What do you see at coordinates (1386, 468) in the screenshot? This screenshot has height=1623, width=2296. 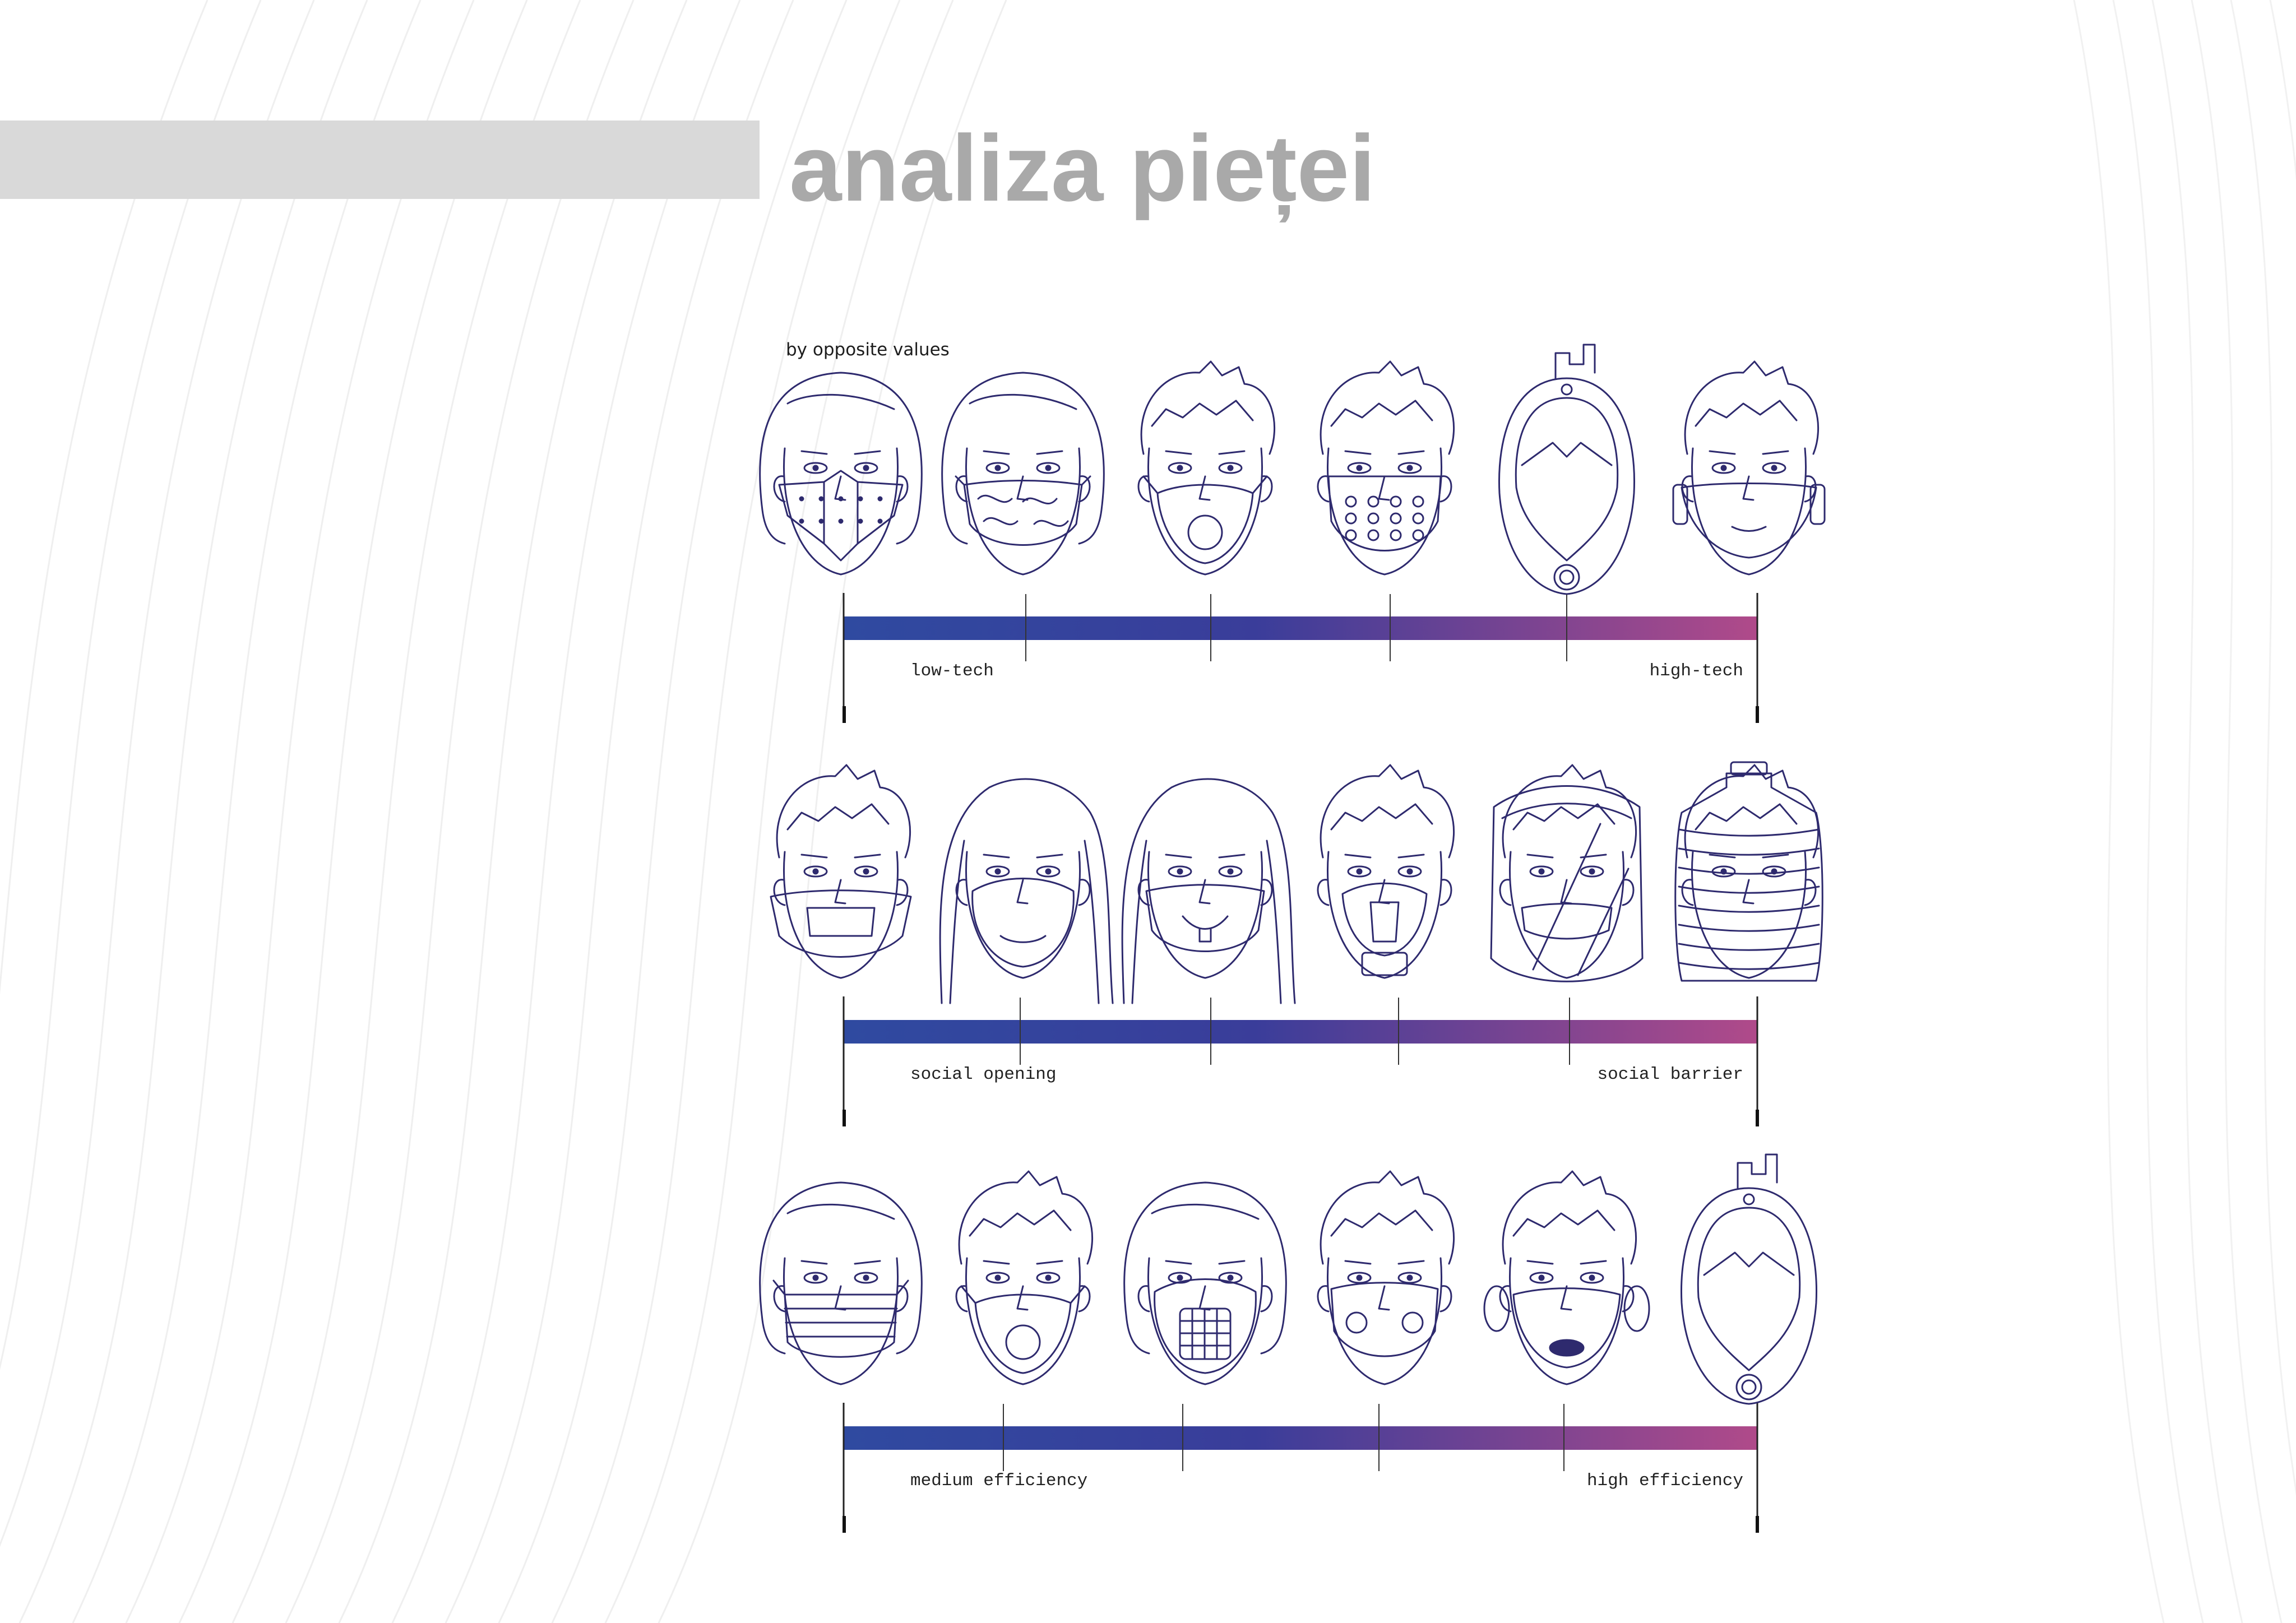 I see `mask-sketch-perforated-sport-mask` at bounding box center [1386, 468].